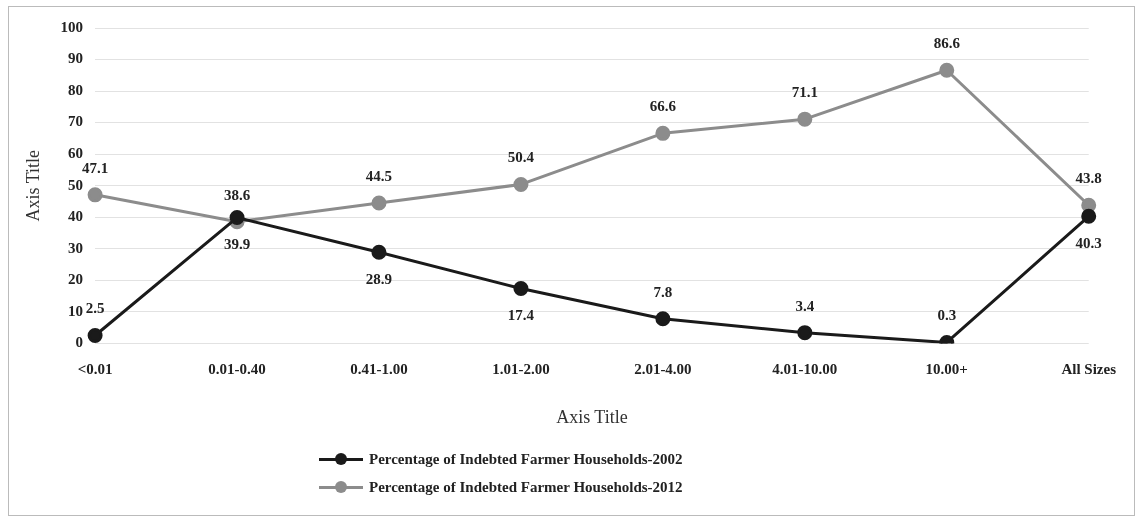 The height and width of the screenshot is (524, 1143). I want to click on data-label: 43.8, so click(1088, 178).